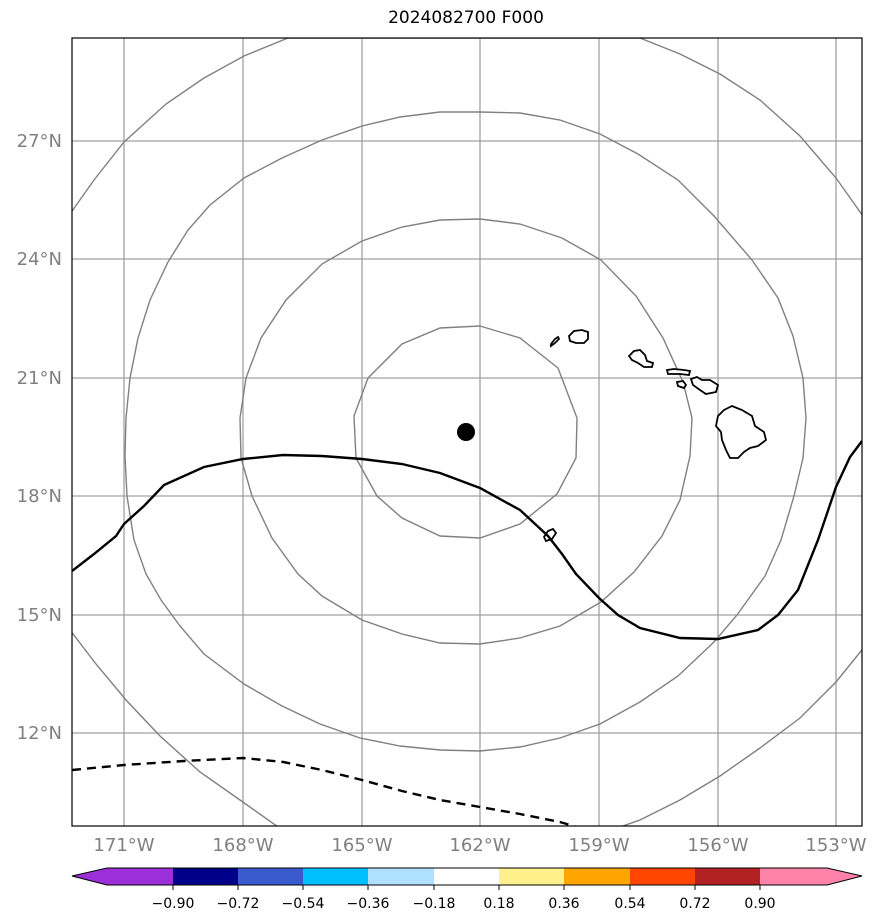 The width and height of the screenshot is (882, 924). Describe the element at coordinates (123, 845) in the screenshot. I see `lon-label-171w: 171°W` at that location.